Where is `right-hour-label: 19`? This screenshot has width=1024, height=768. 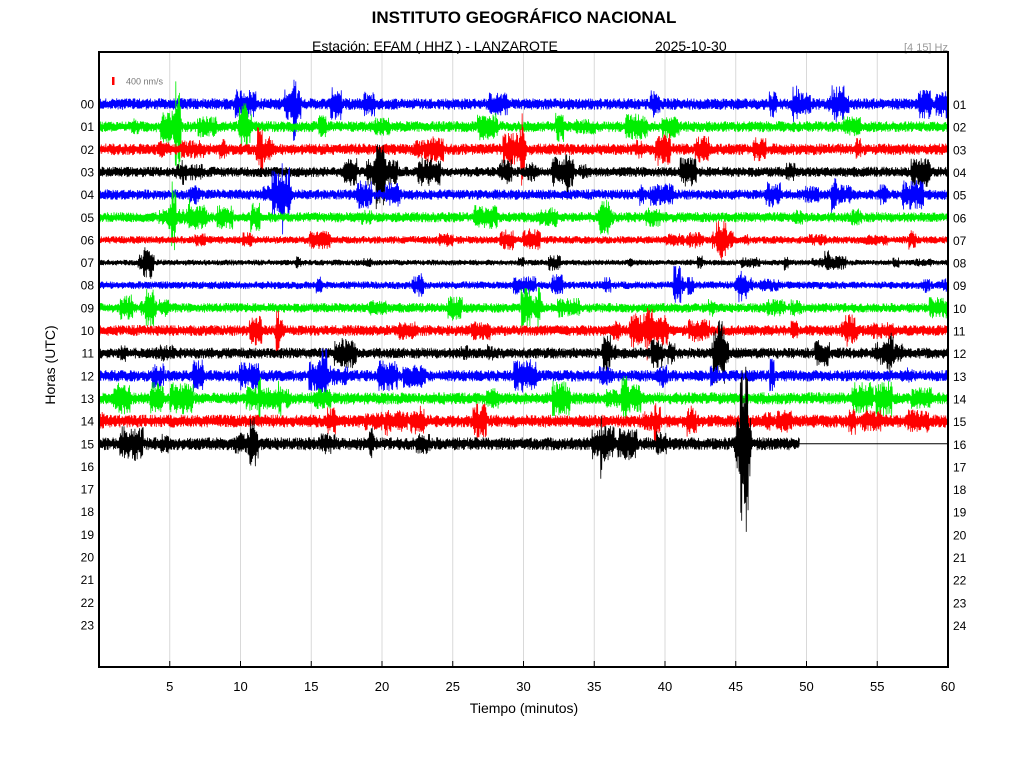 right-hour-label: 19 is located at coordinates (960, 513).